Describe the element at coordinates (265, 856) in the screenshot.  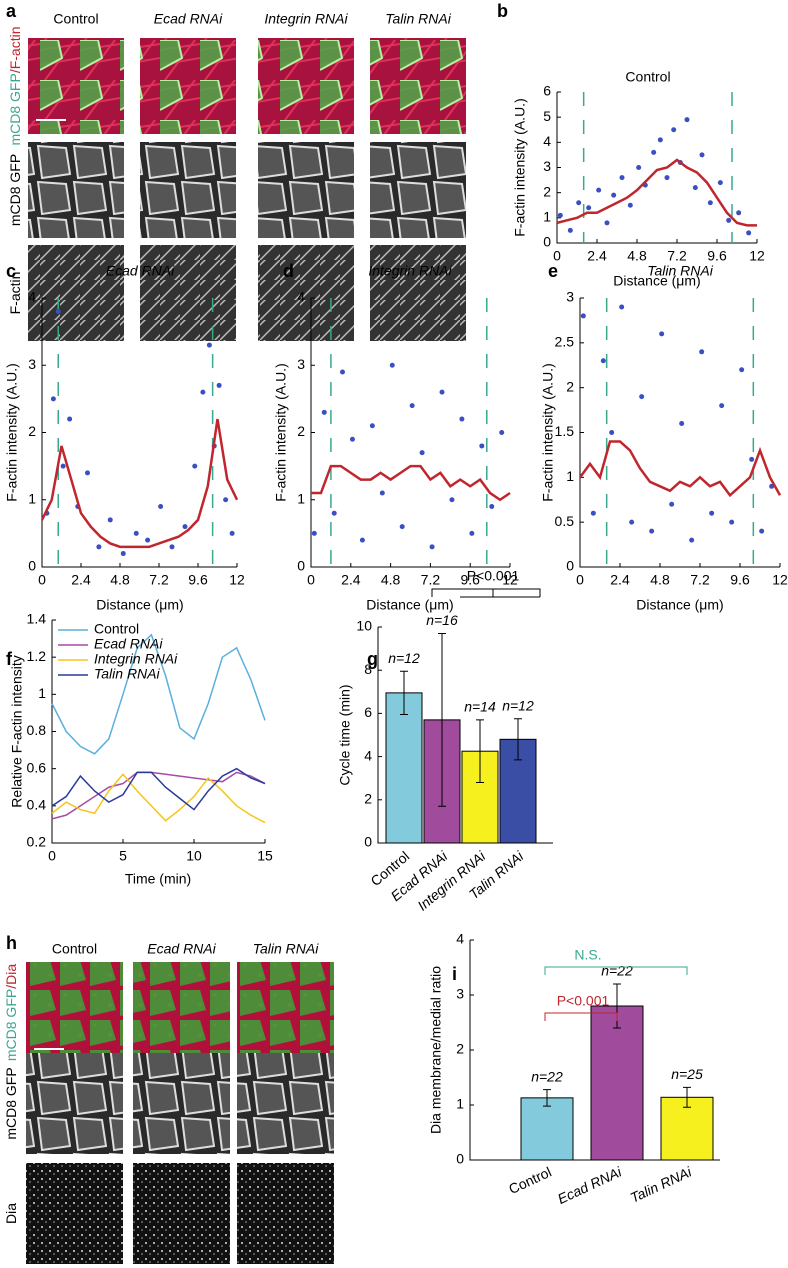
I see `x-tick-label: 15` at that location.